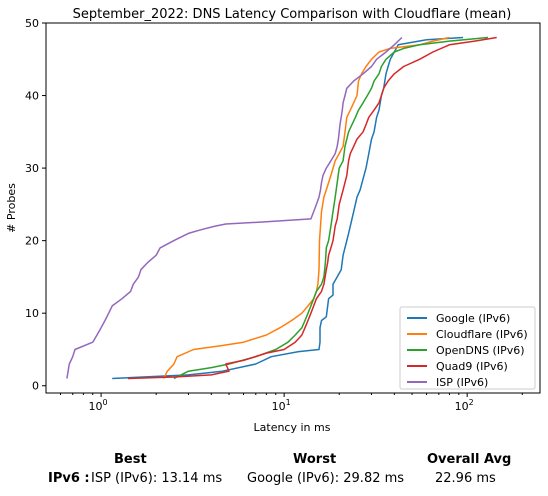 The height and width of the screenshot is (496, 548). Describe the element at coordinates (32, 23) in the screenshot. I see `y-tick-label-5: 50` at that location.